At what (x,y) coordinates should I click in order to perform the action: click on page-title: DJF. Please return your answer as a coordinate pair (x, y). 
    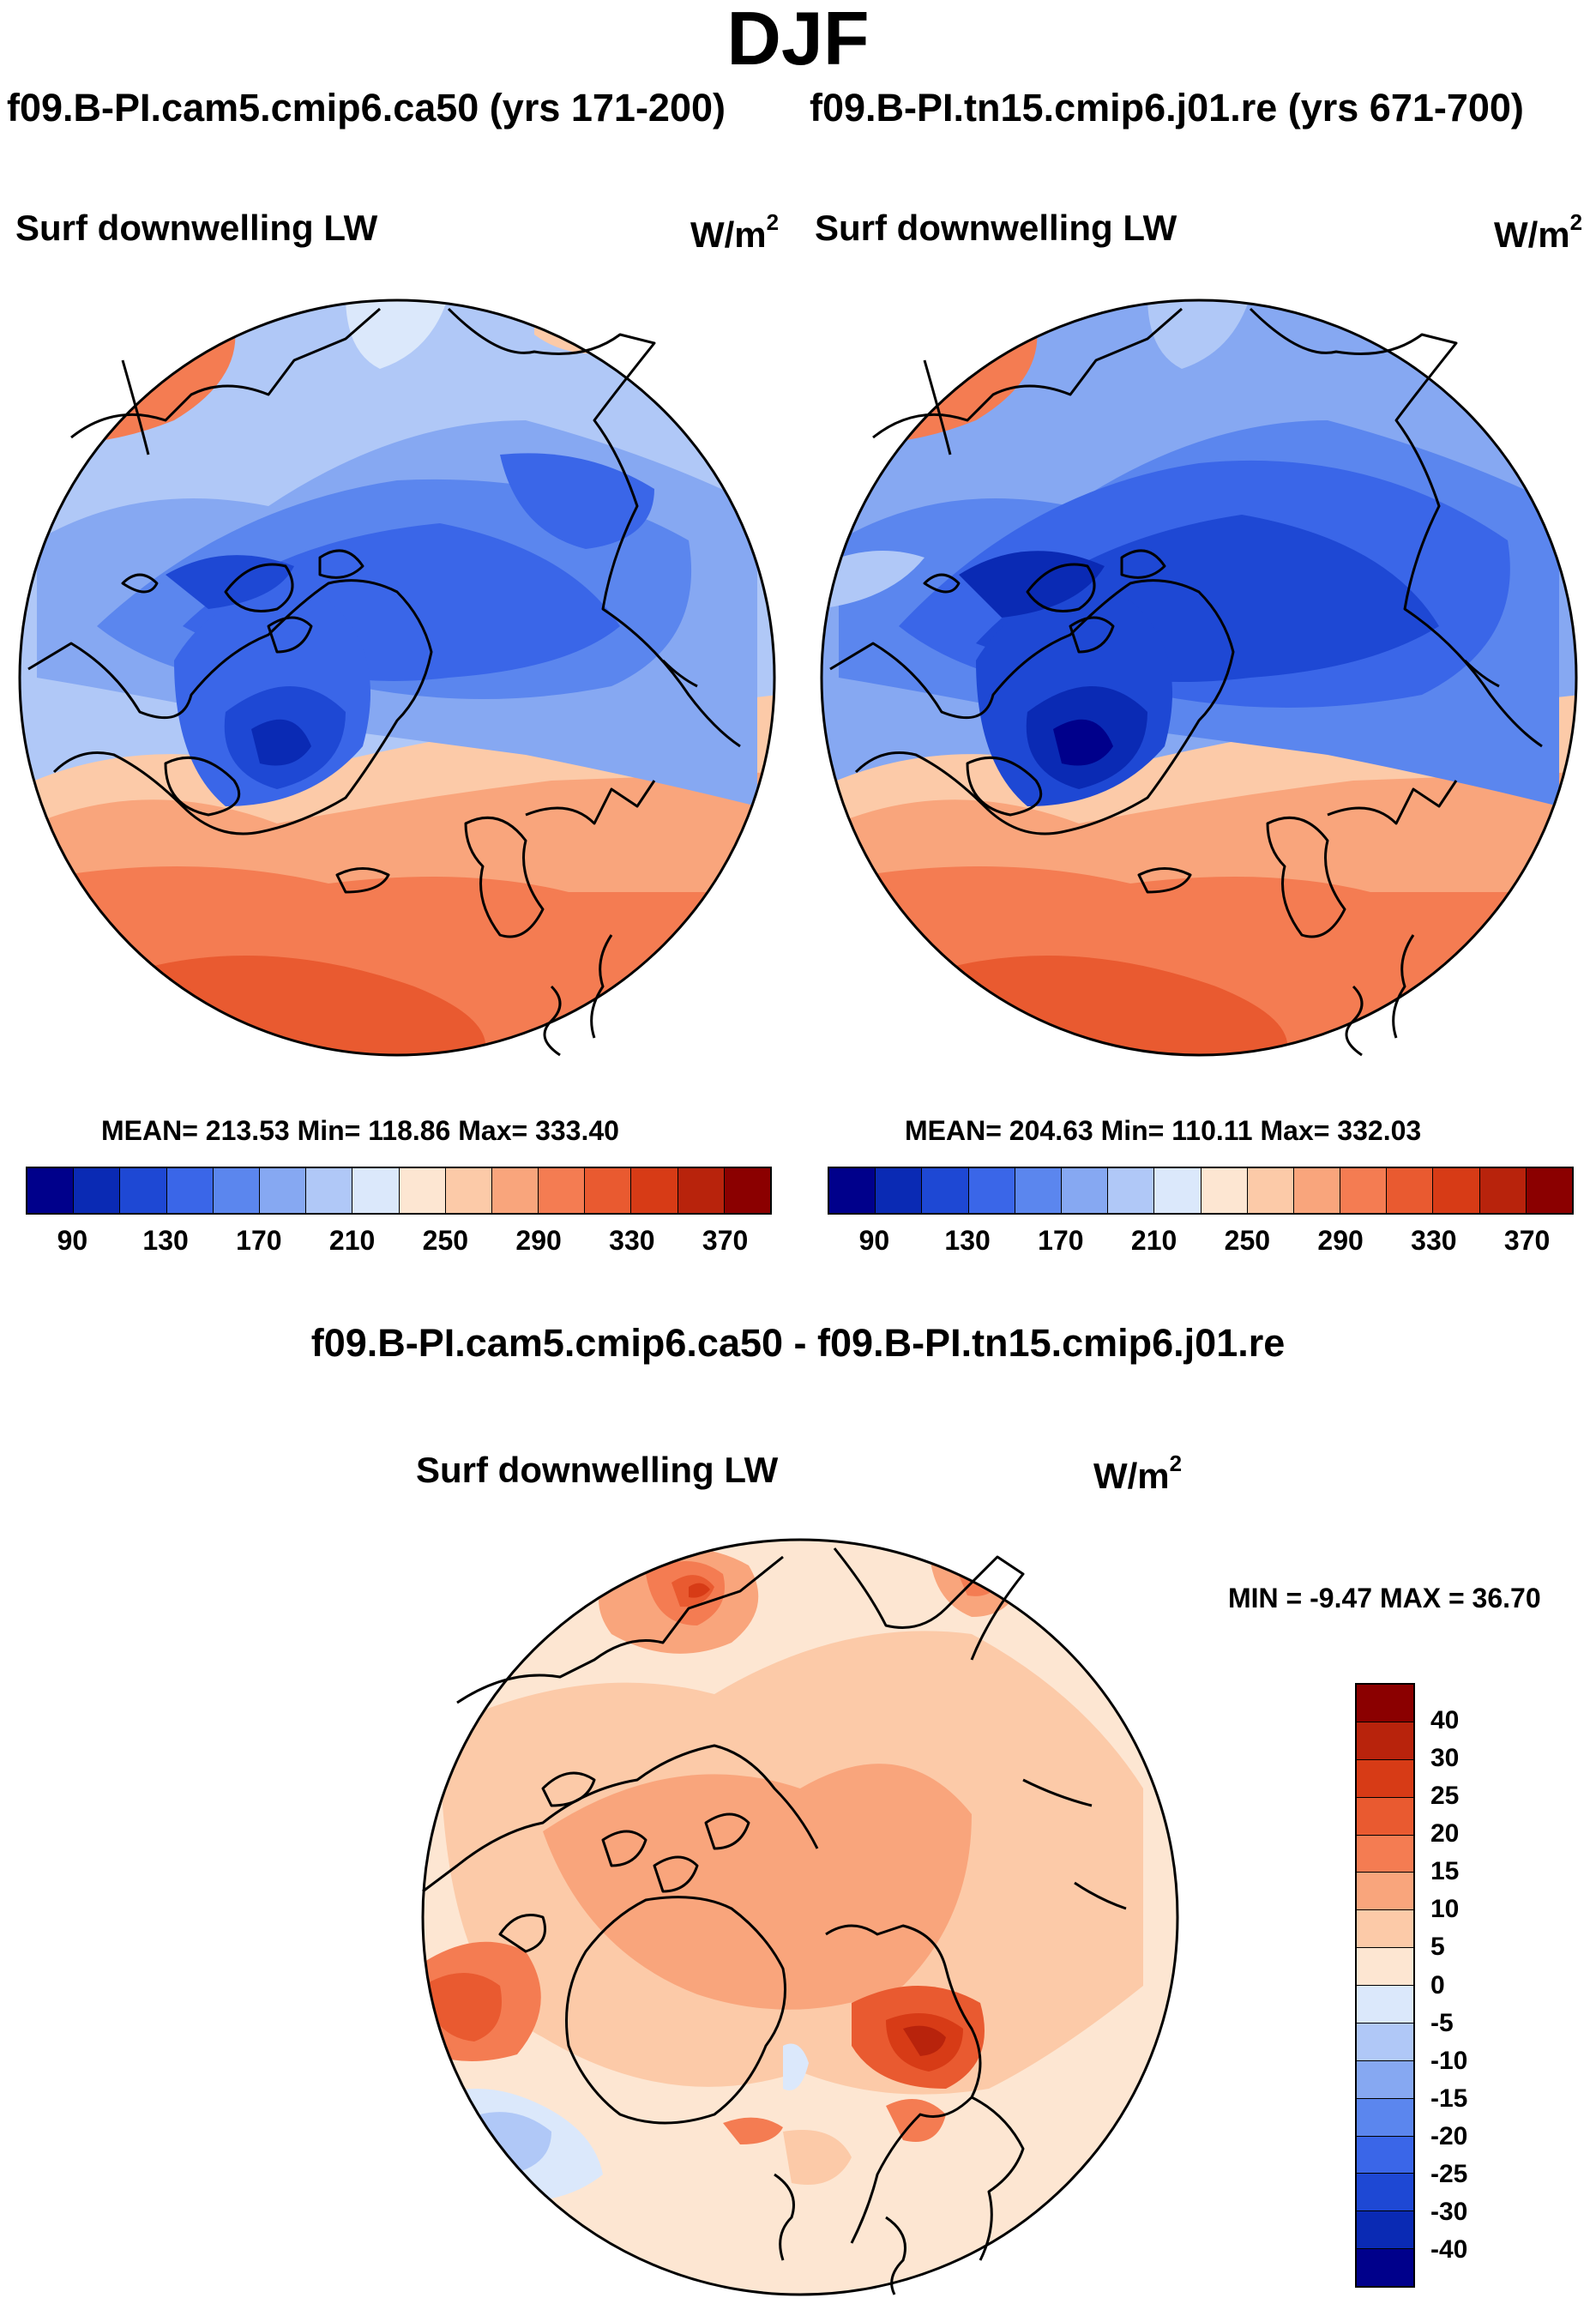
    Looking at the image, I should click on (798, 40).